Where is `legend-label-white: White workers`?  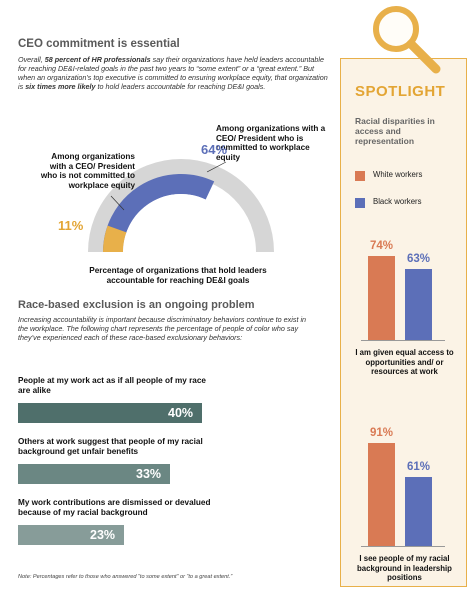 legend-label-white: White workers is located at coordinates (398, 174).